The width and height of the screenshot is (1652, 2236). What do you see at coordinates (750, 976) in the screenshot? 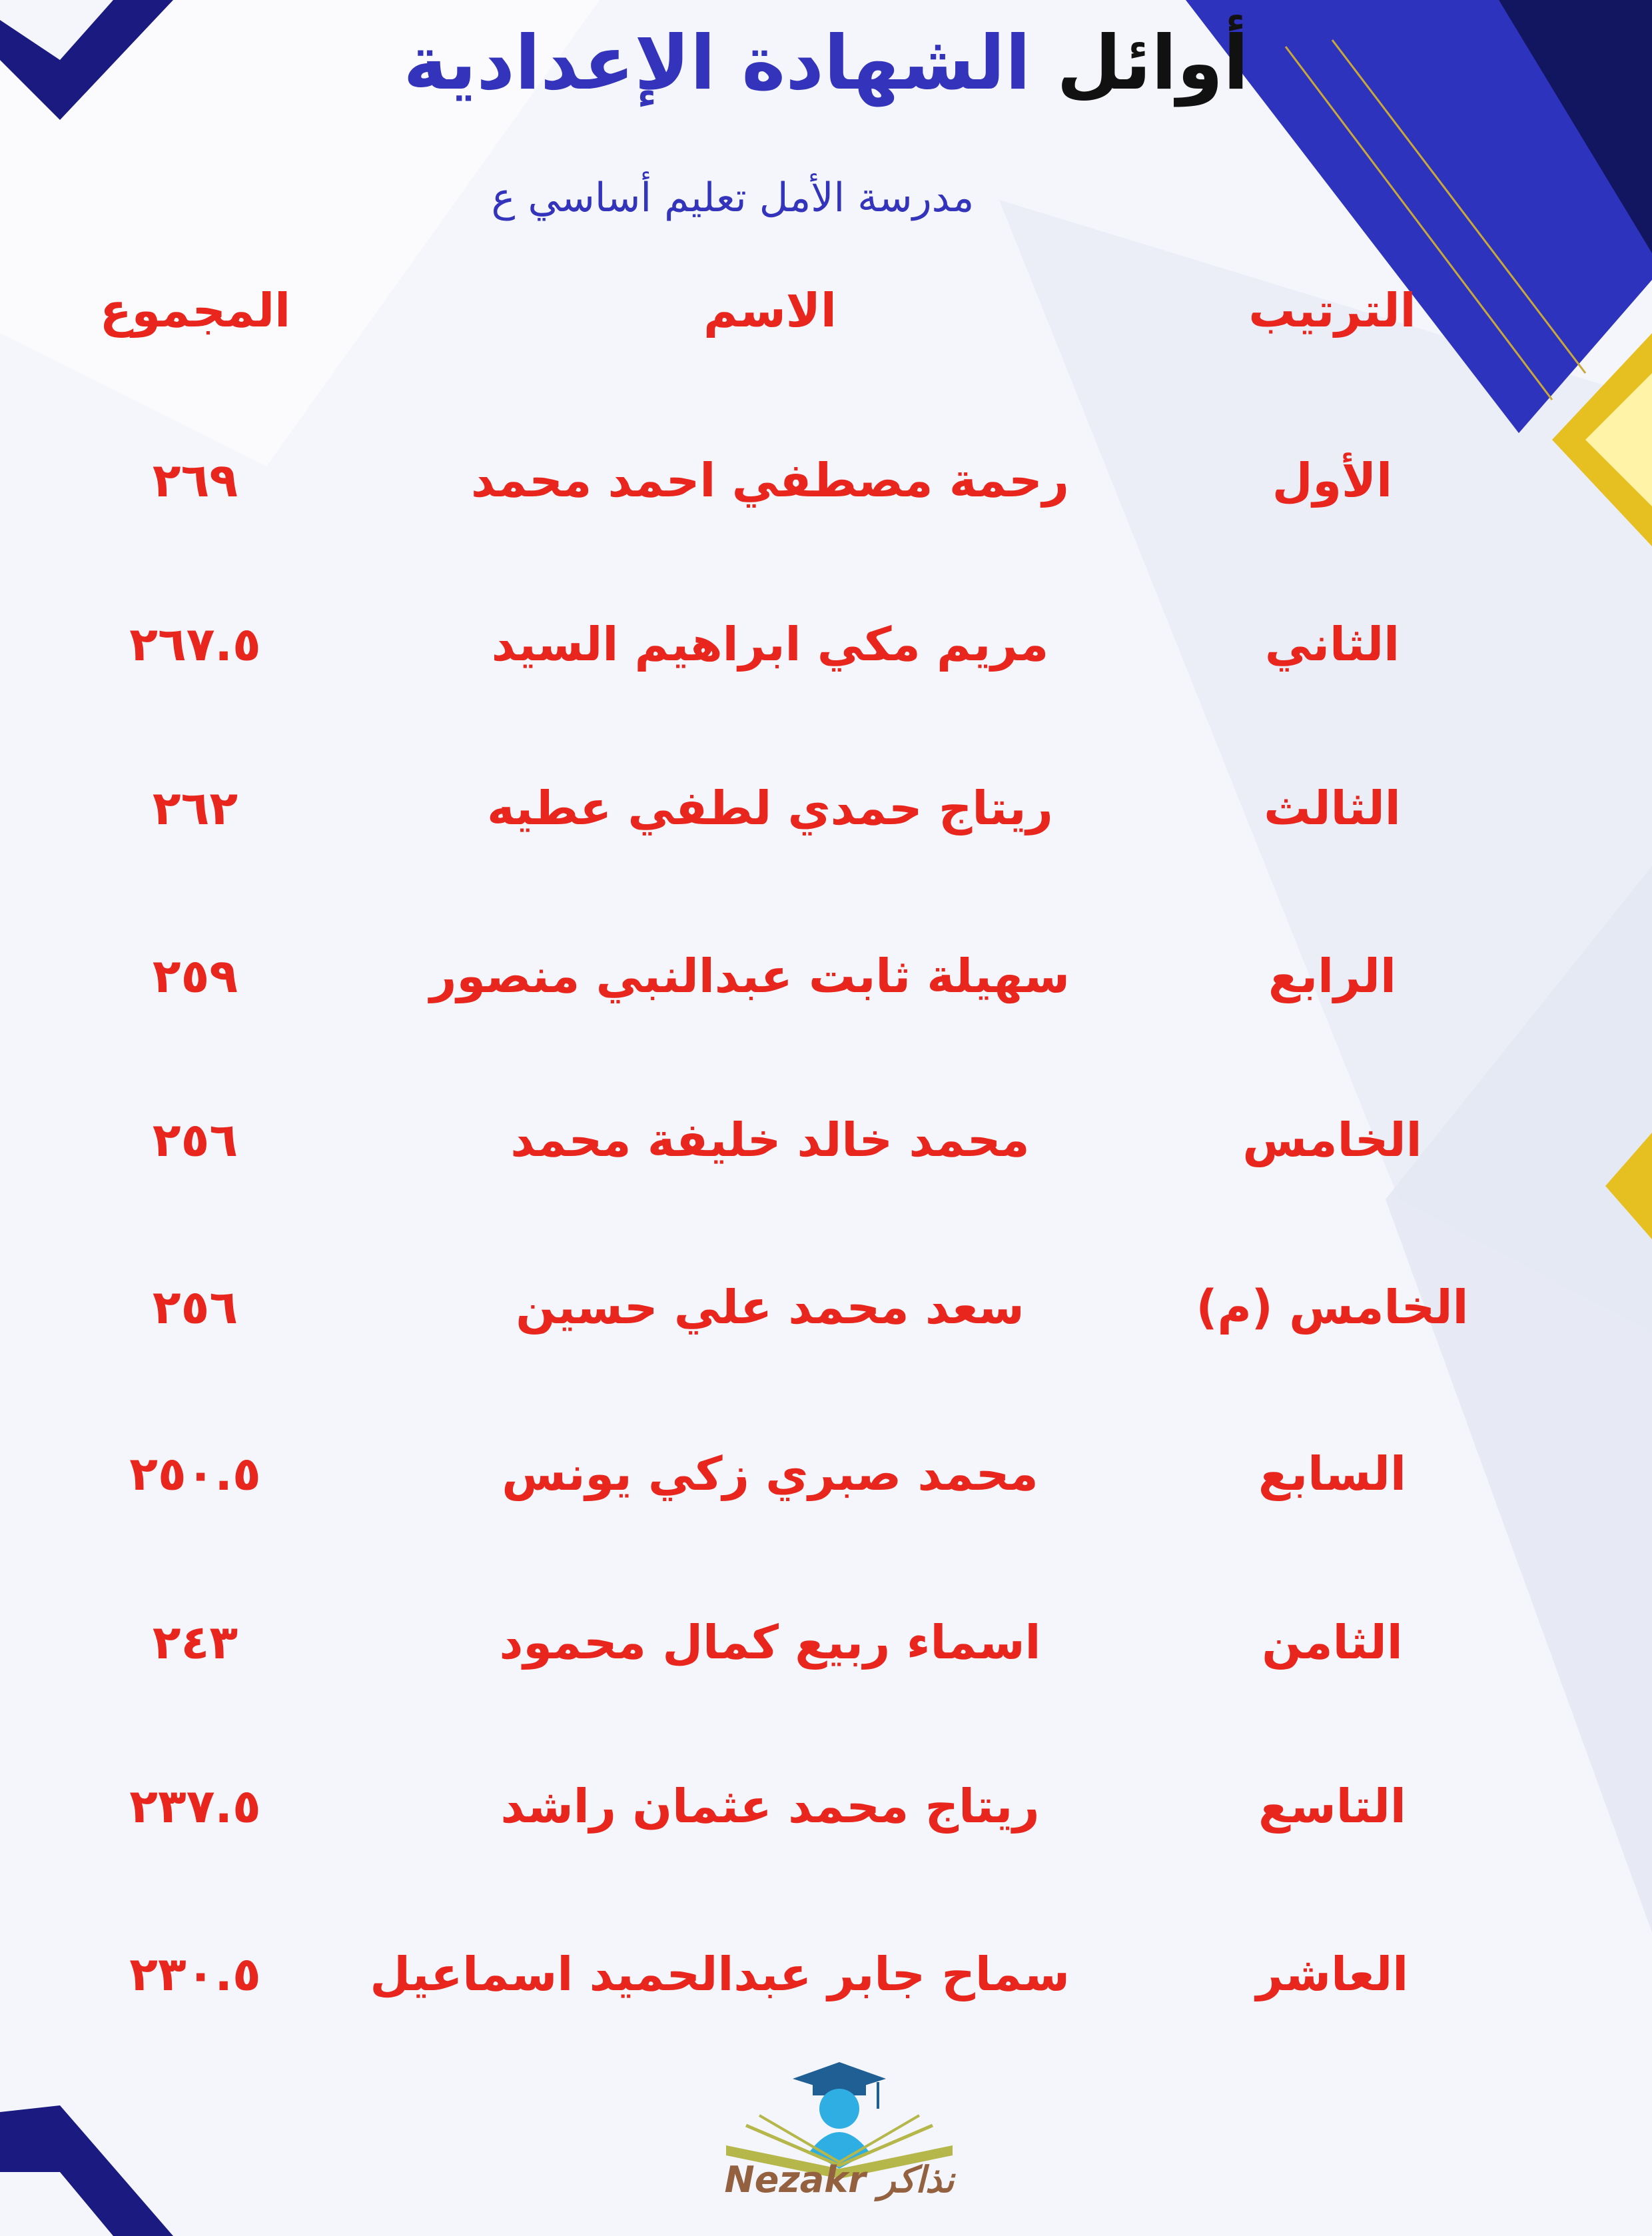
I see `row-4-name: سهيلة ثابت عبدالنبي منصور` at bounding box center [750, 976].